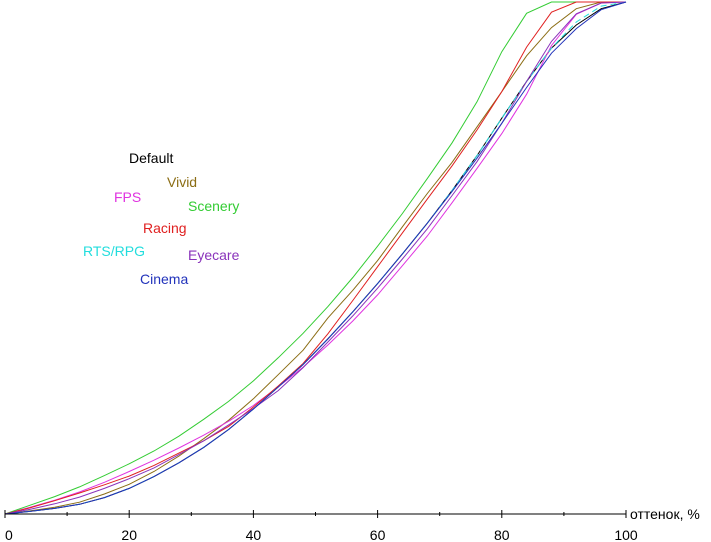  Describe the element at coordinates (665, 514) in the screenshot. I see `x-axis-title: оттенок, %` at that location.